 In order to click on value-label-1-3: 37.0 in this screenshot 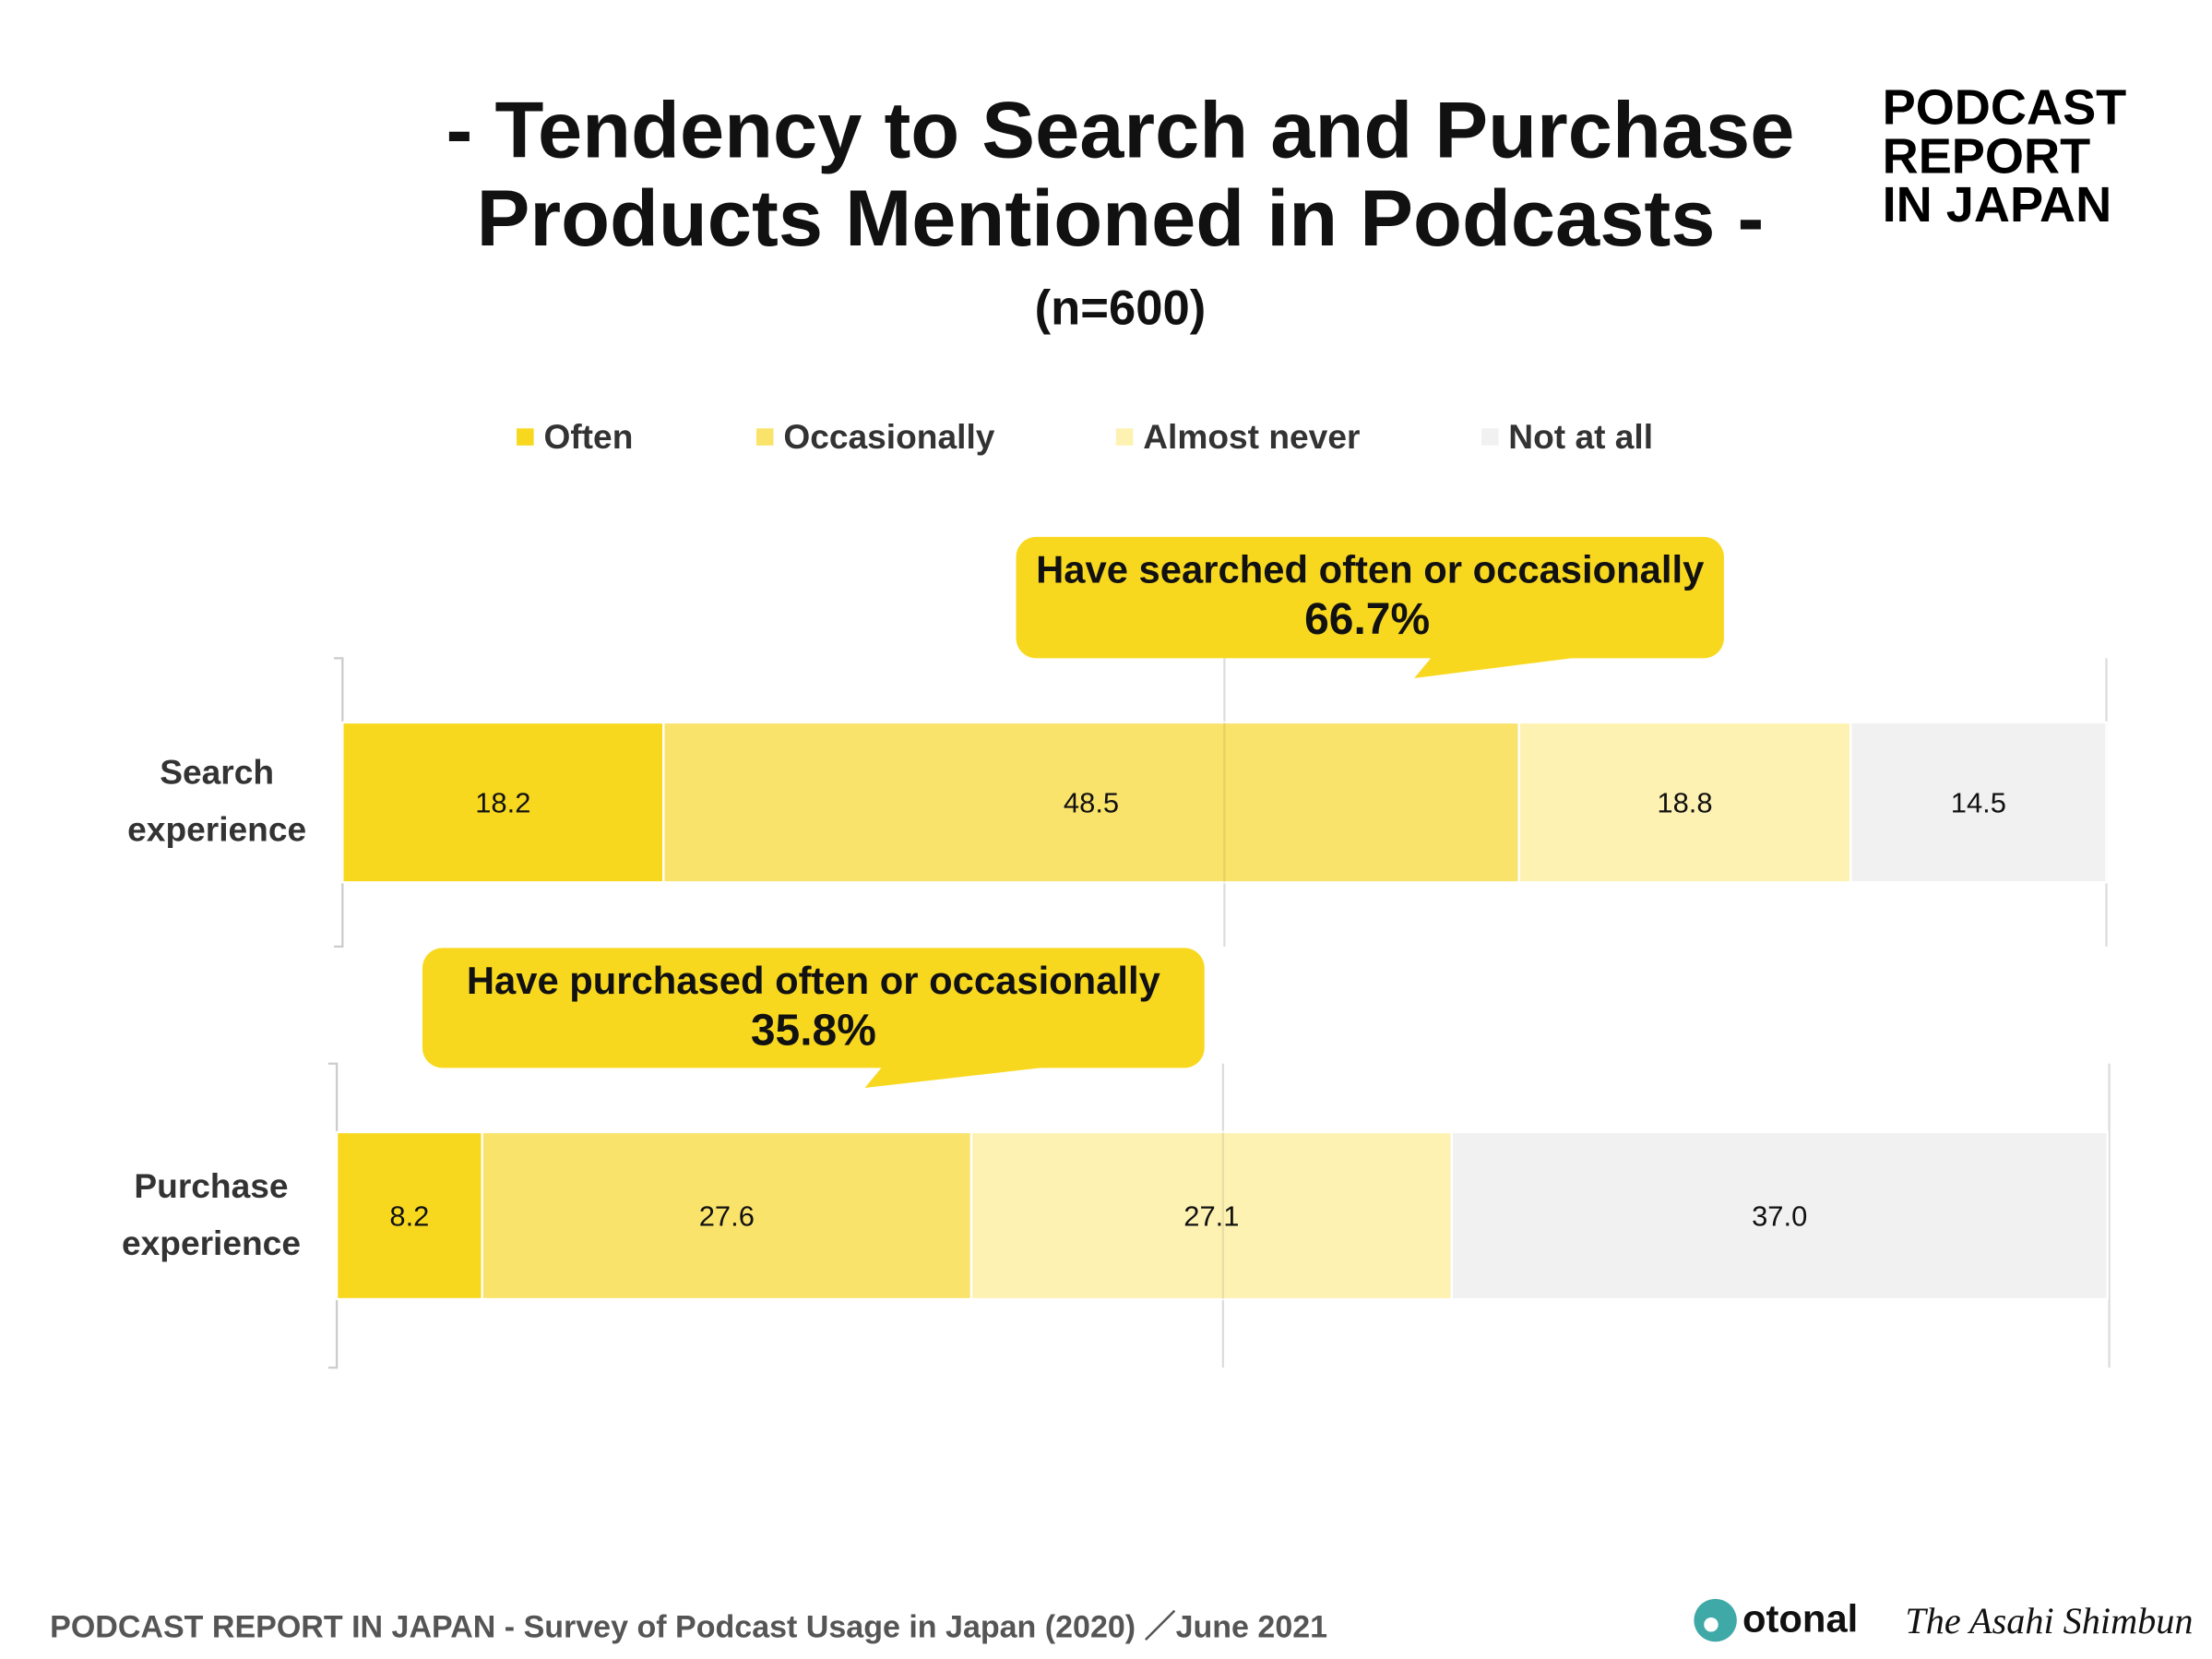, I will do `click(1779, 1215)`.